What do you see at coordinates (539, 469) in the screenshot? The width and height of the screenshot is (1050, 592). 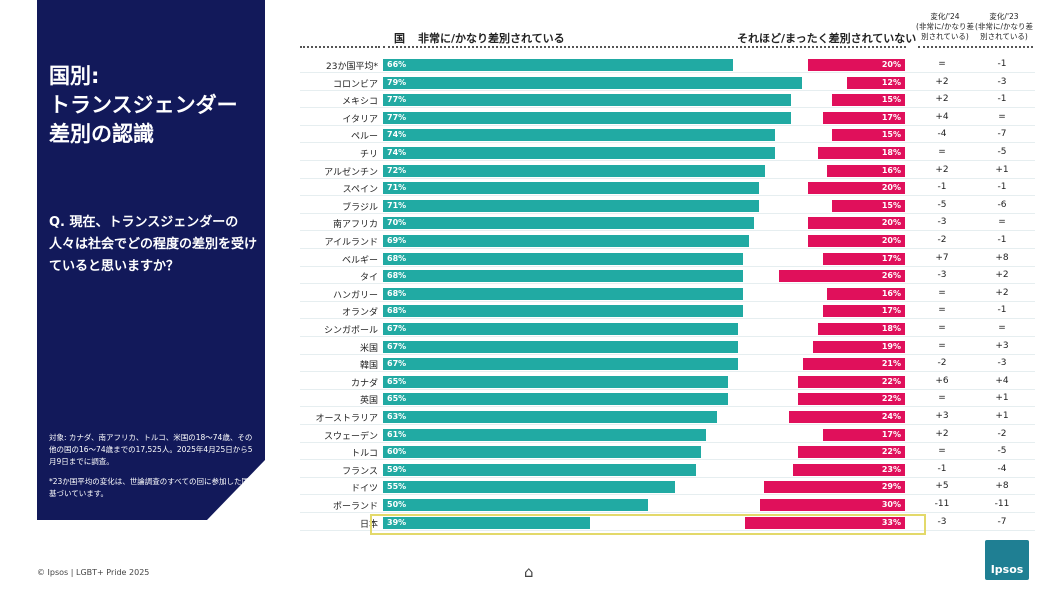 I see `discriminated-bar: 59%` at bounding box center [539, 469].